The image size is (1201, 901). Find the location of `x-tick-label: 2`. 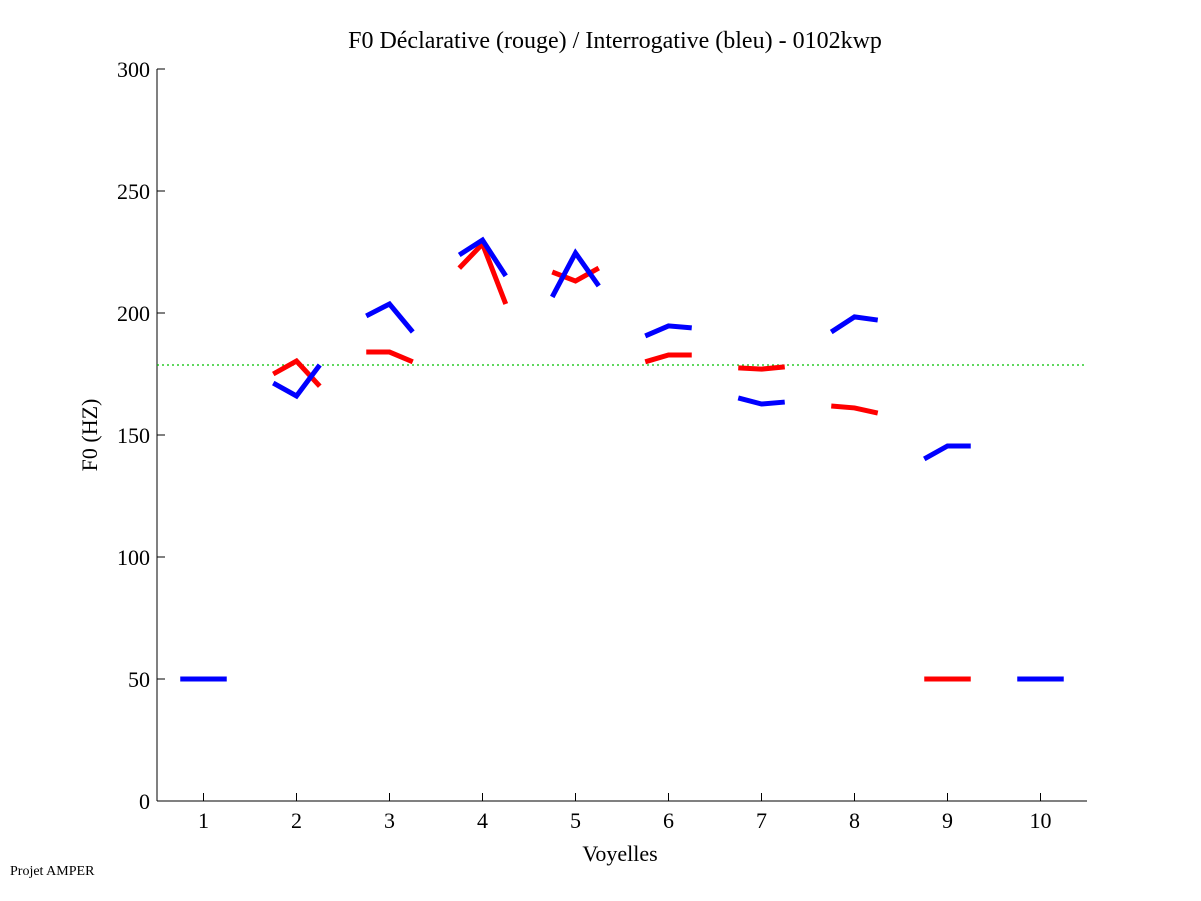

x-tick-label: 2 is located at coordinates (296, 820).